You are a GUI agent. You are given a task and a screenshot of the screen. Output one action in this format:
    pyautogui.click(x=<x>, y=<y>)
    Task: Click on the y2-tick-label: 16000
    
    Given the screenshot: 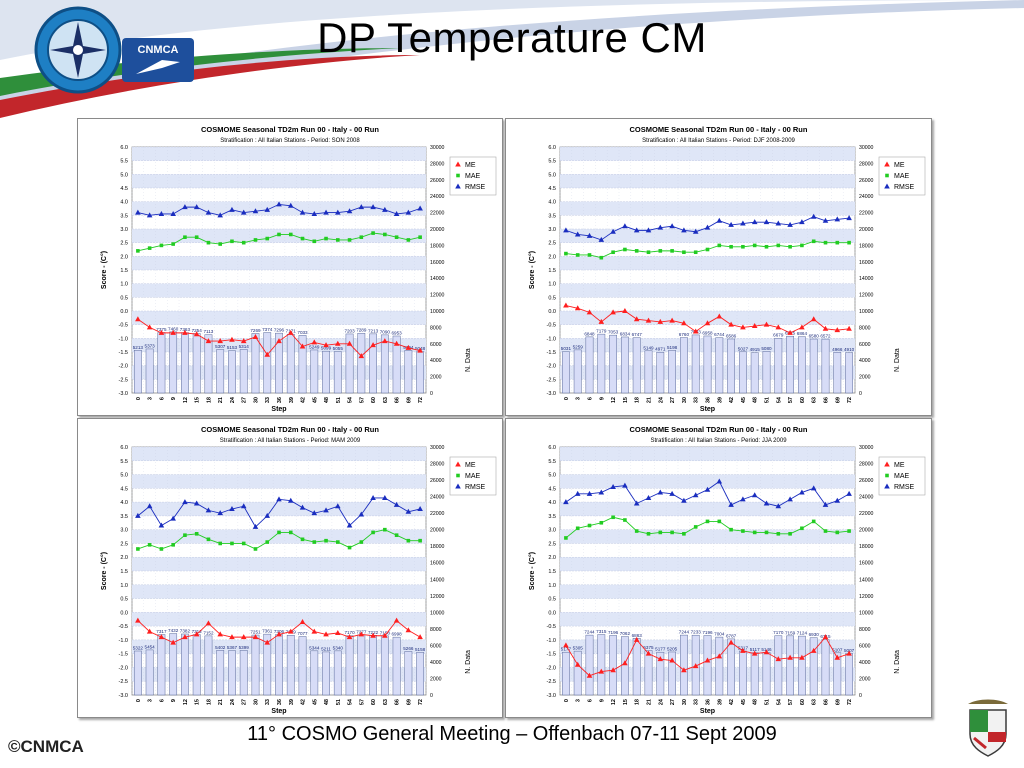 What is the action you would take?
    pyautogui.click(x=437, y=263)
    